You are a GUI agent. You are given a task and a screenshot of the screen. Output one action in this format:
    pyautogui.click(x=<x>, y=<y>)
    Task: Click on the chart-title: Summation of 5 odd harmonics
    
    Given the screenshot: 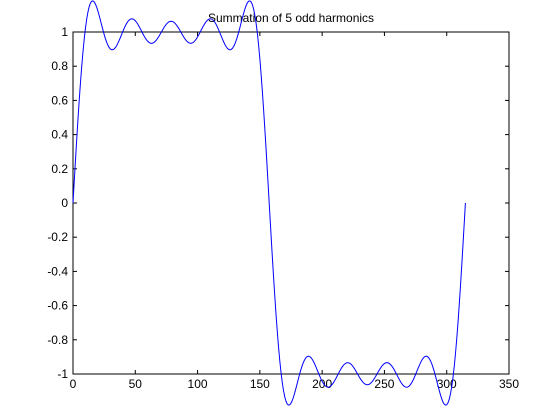 What is the action you would take?
    pyautogui.click(x=291, y=18)
    